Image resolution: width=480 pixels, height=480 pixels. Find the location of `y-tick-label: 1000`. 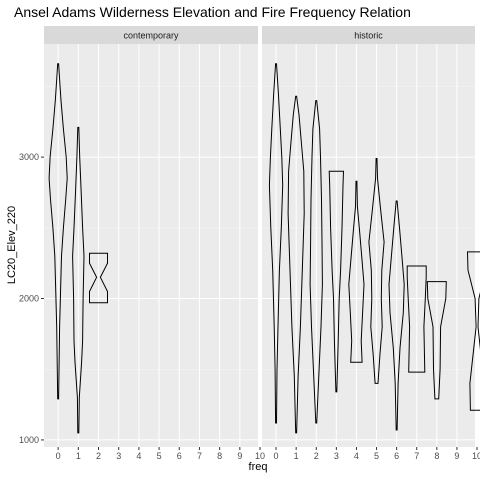

y-tick-label: 1000 is located at coordinates (29, 440).